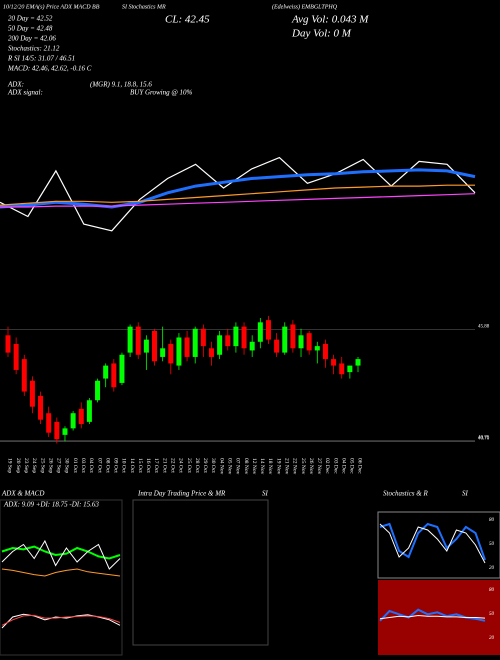 The width and height of the screenshot is (500, 660). I want to click on price-label: 40.70, so click(484, 438).